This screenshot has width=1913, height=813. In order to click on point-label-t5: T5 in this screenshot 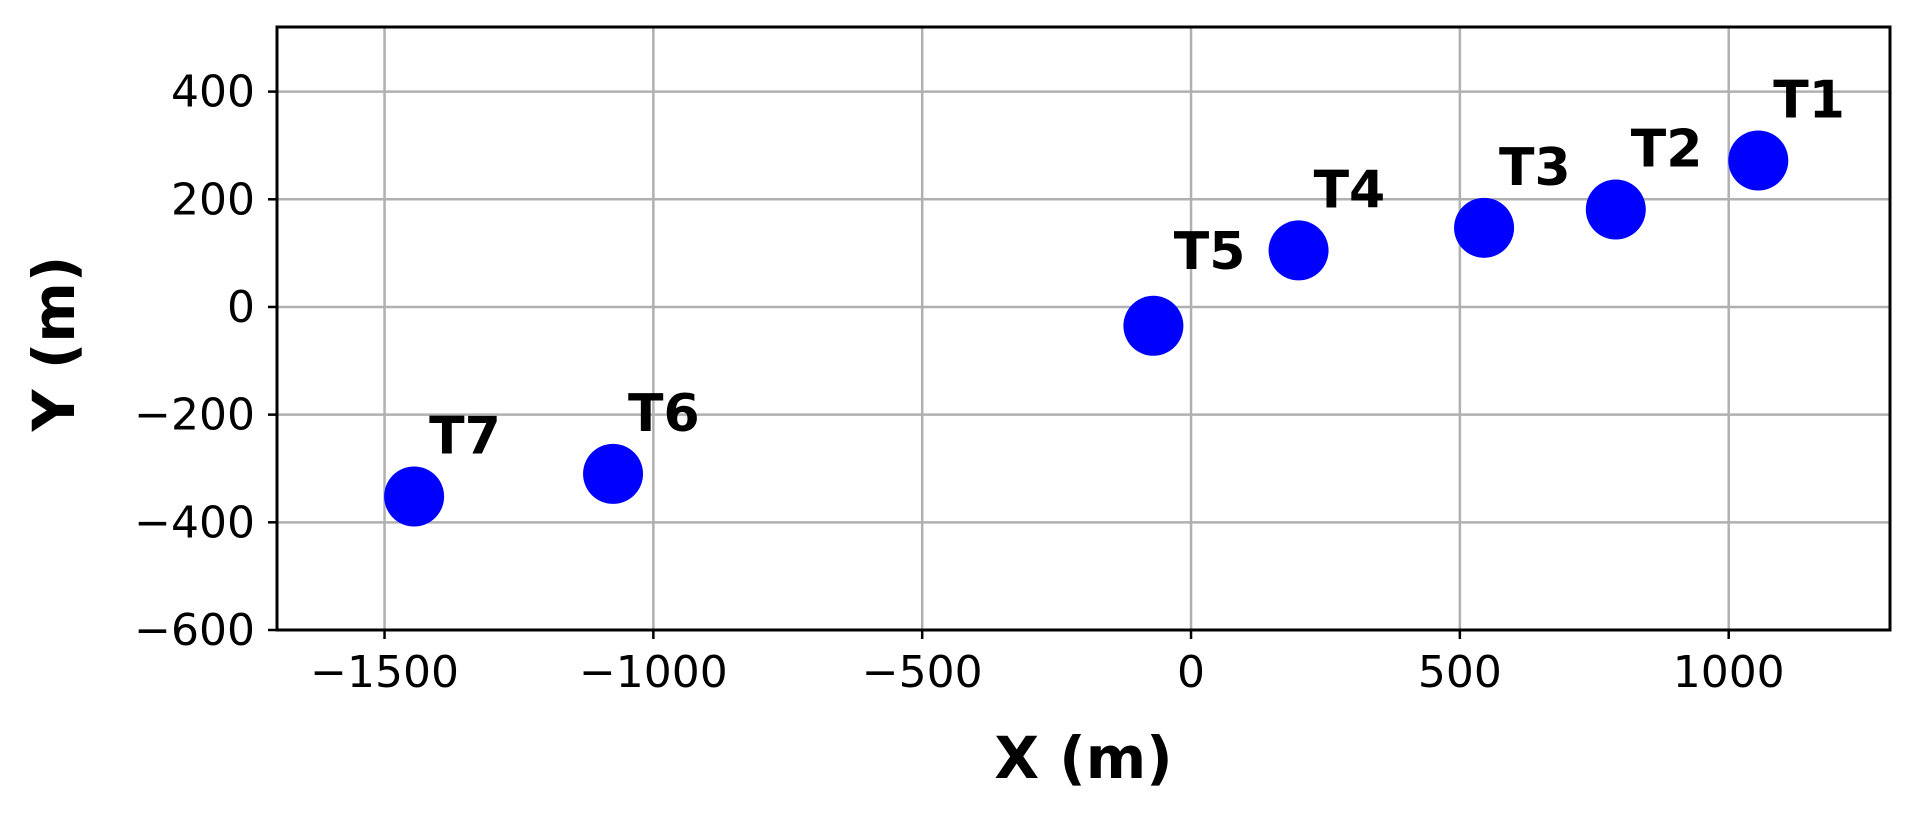, I will do `click(1210, 252)`.